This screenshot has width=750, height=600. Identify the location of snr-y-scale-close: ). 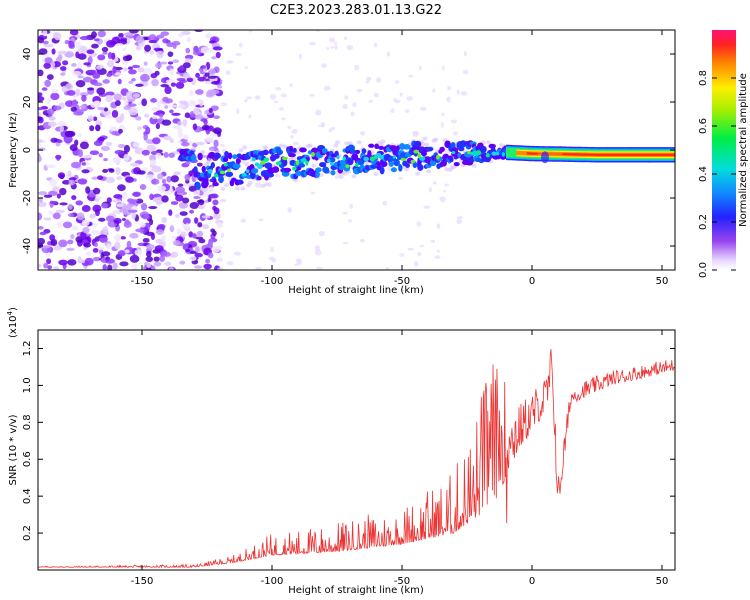
(13, 309).